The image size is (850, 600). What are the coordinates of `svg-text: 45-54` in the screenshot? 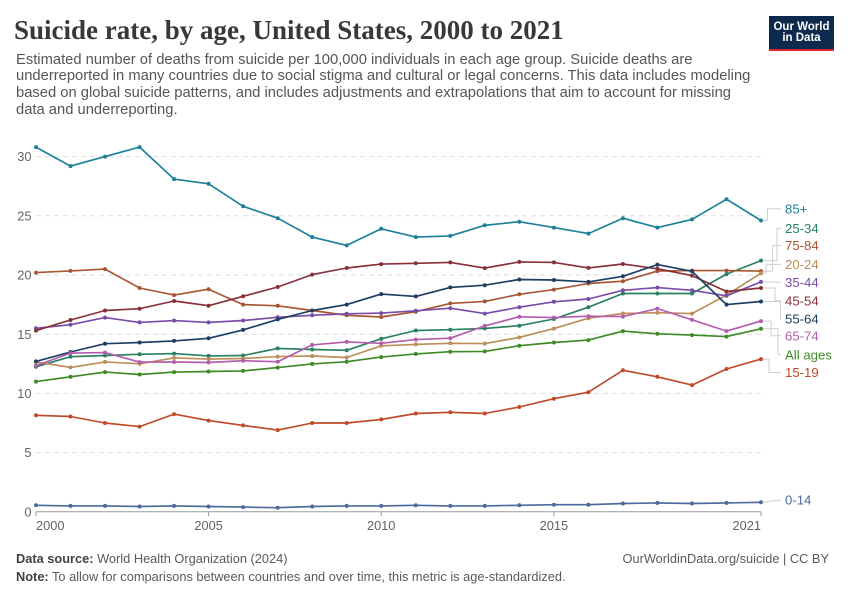 It's located at (802, 301).